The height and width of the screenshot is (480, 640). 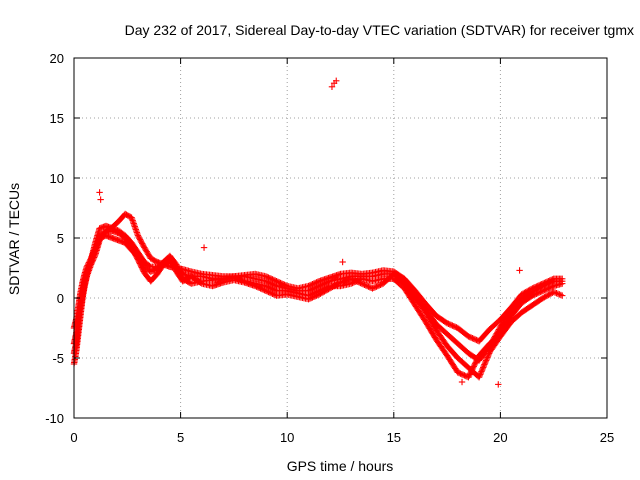 I want to click on x-tick-label: 10, so click(x=287, y=437).